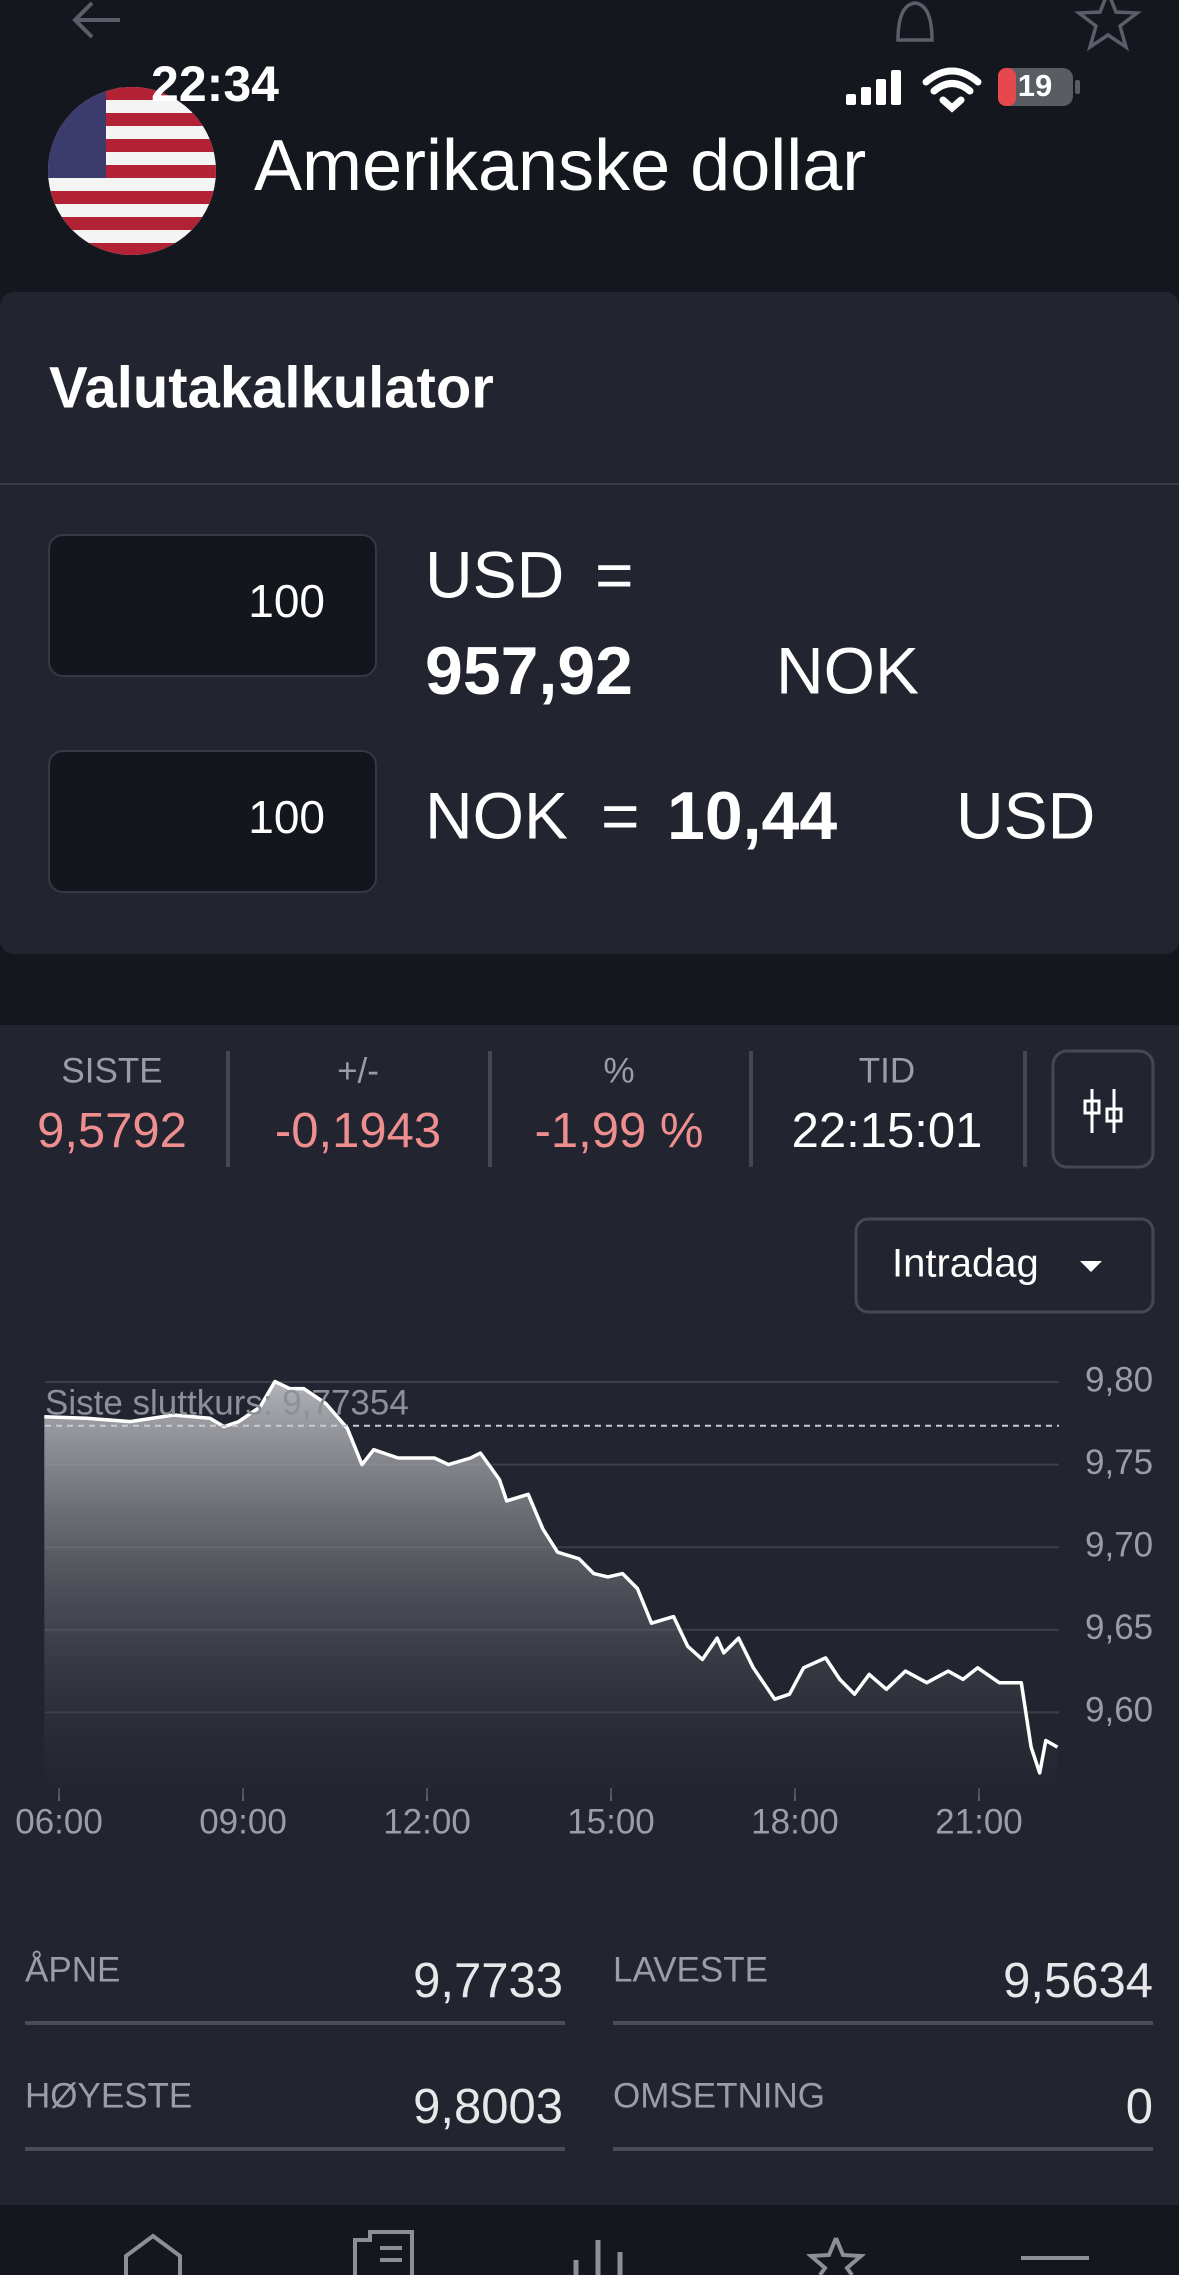 This screenshot has height=2275, width=1179. I want to click on range-label: Intradag, so click(965, 1264).